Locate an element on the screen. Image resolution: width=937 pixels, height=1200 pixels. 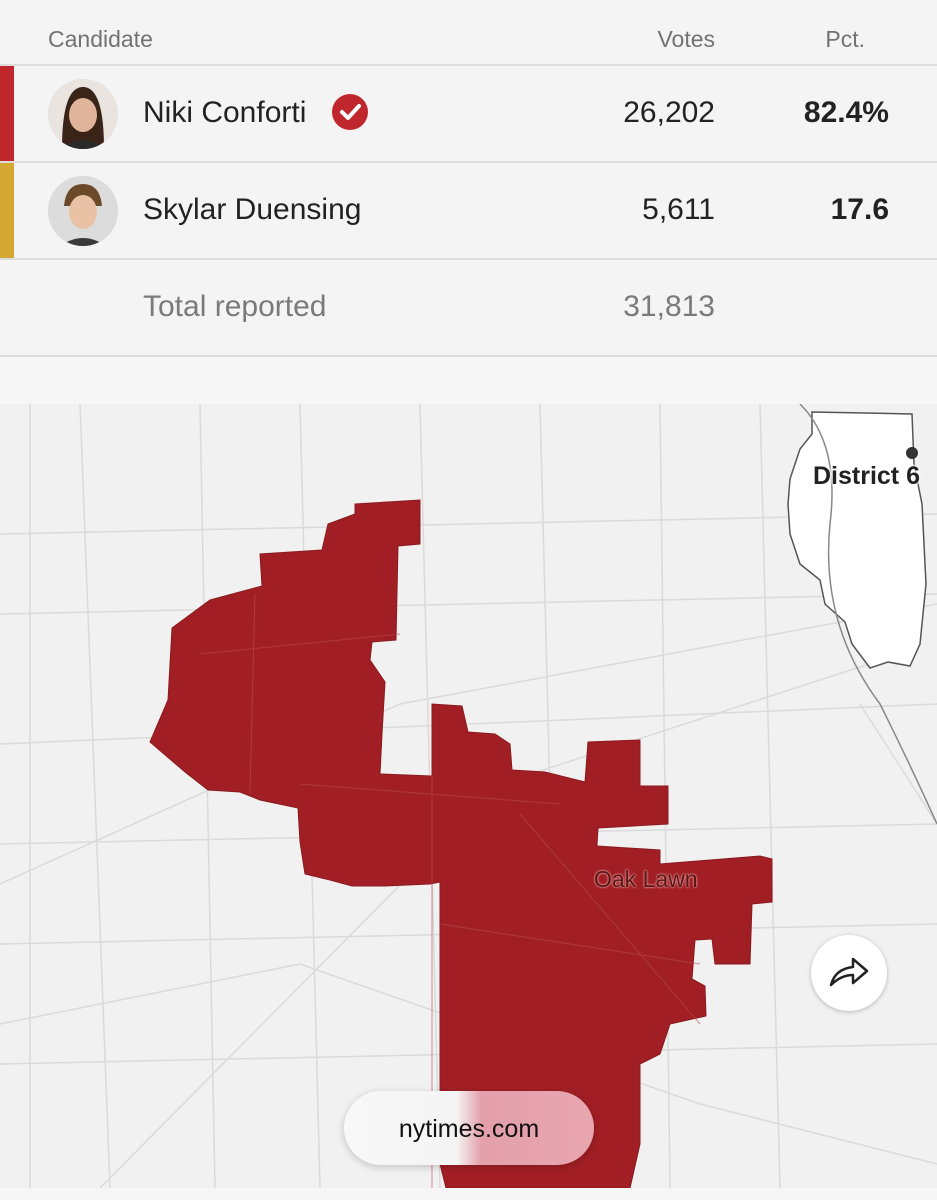
header-pct: Pct. is located at coordinates (845, 39).